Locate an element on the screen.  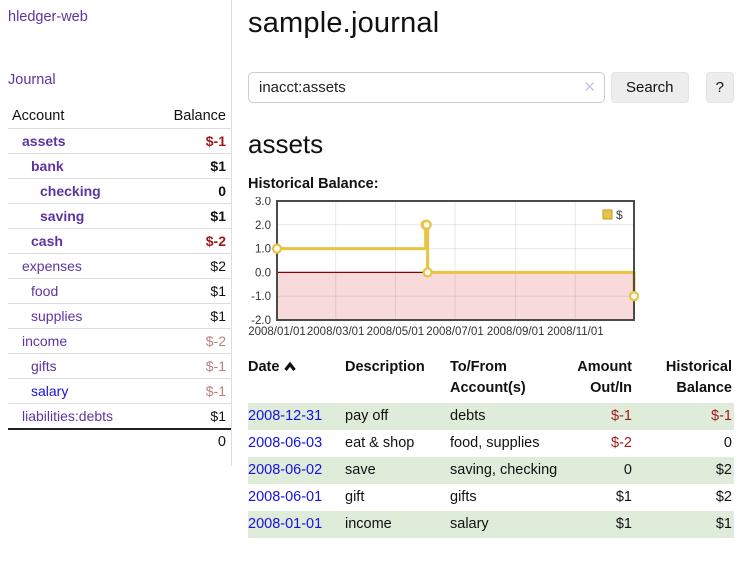
account-row: checking 0 is located at coordinates (119, 191).